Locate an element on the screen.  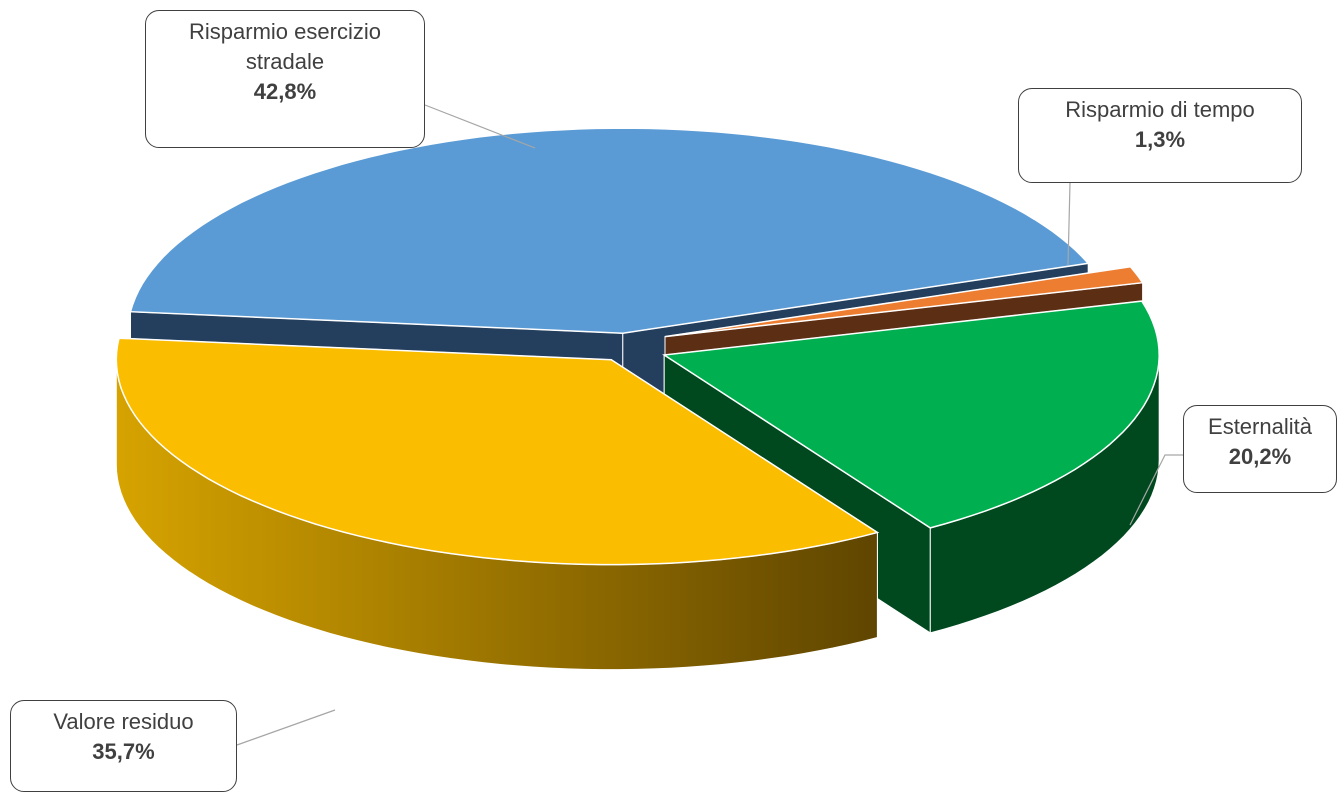
label-category: Risparmio di tempo is located at coordinates (1160, 109).